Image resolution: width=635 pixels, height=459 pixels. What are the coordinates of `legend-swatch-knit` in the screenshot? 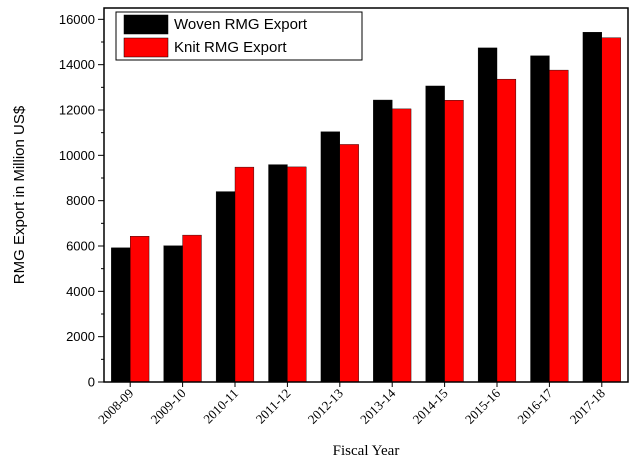 It's located at (146, 47).